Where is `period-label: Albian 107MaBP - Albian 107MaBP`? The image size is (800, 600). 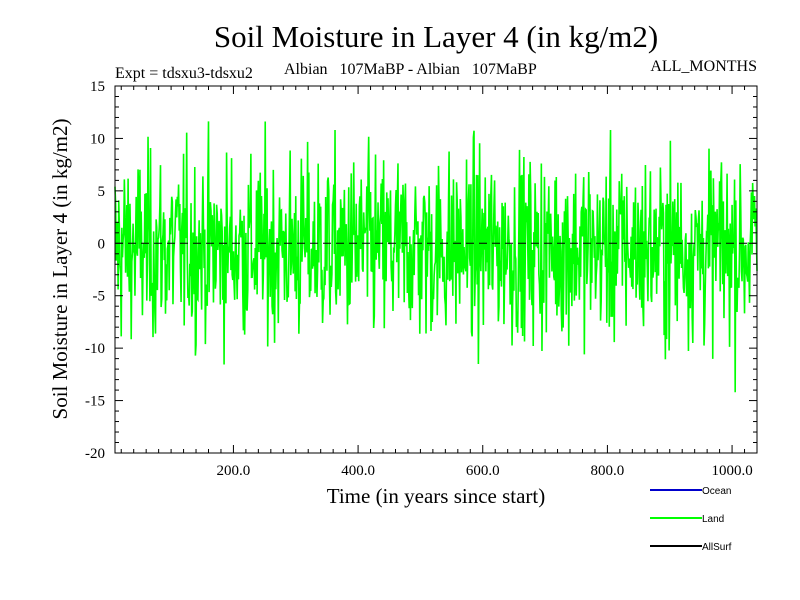 period-label: Albian 107MaBP - Albian 107MaBP is located at coordinates (410, 69).